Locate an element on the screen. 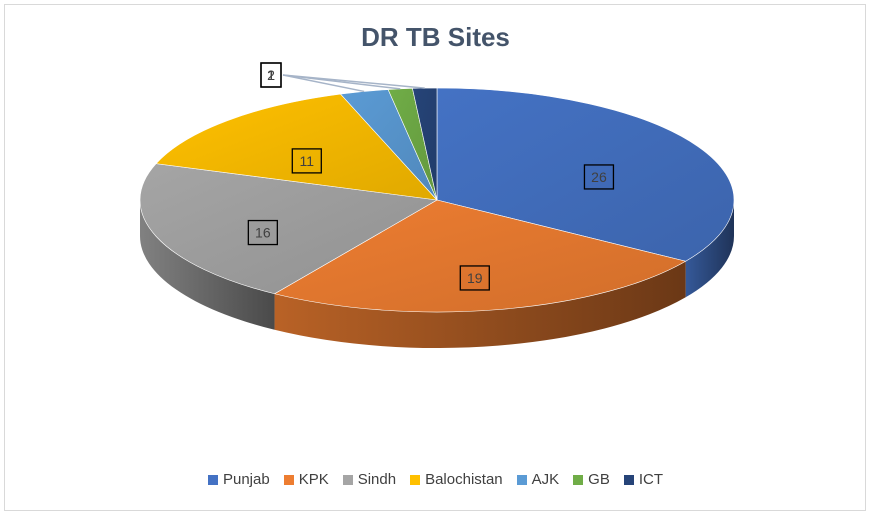  legend-label-ajk: AJK is located at coordinates (545, 479).